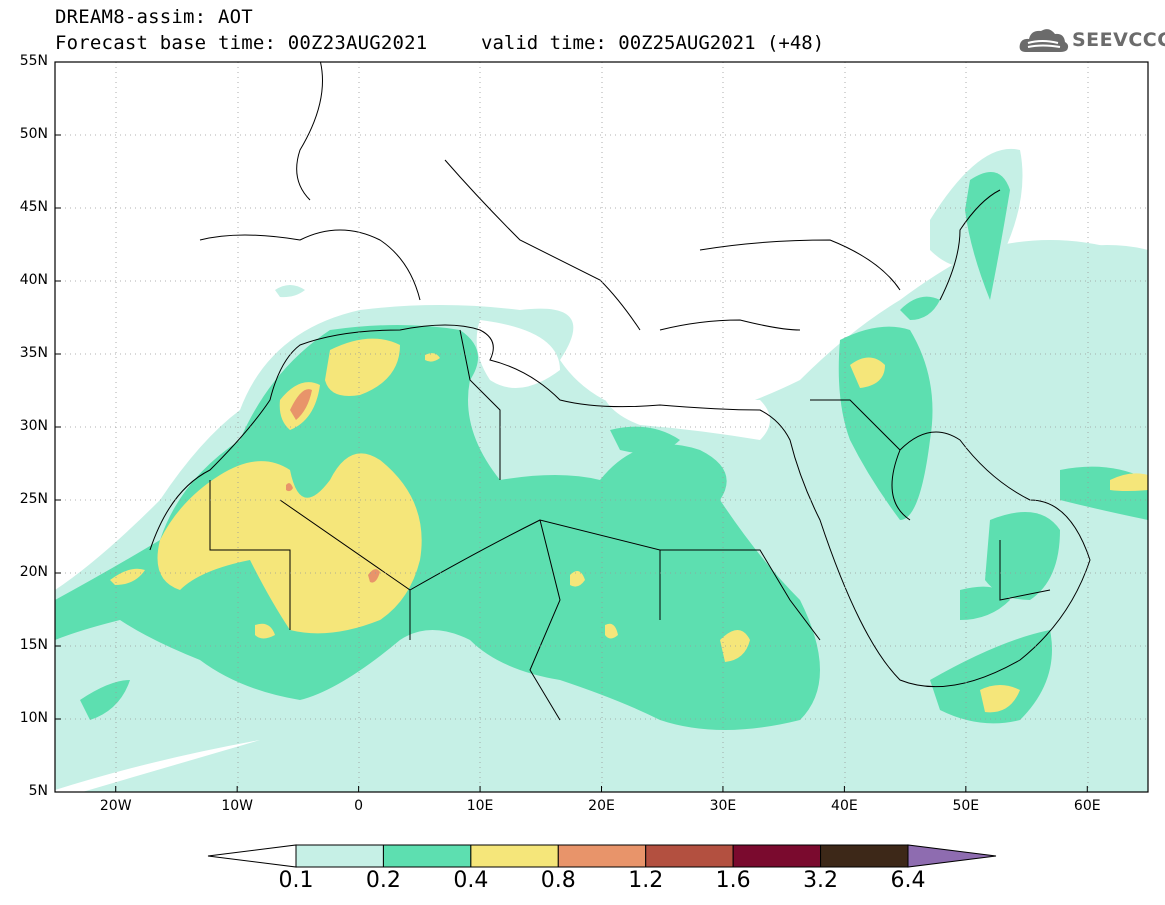  I want to click on lat-label: 30N, so click(33, 426).